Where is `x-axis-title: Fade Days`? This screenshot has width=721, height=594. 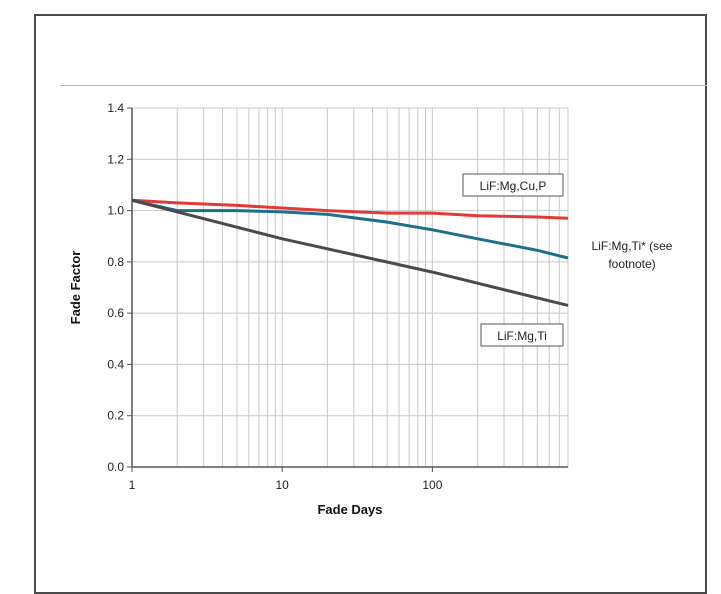 x-axis-title: Fade Days is located at coordinates (349, 509).